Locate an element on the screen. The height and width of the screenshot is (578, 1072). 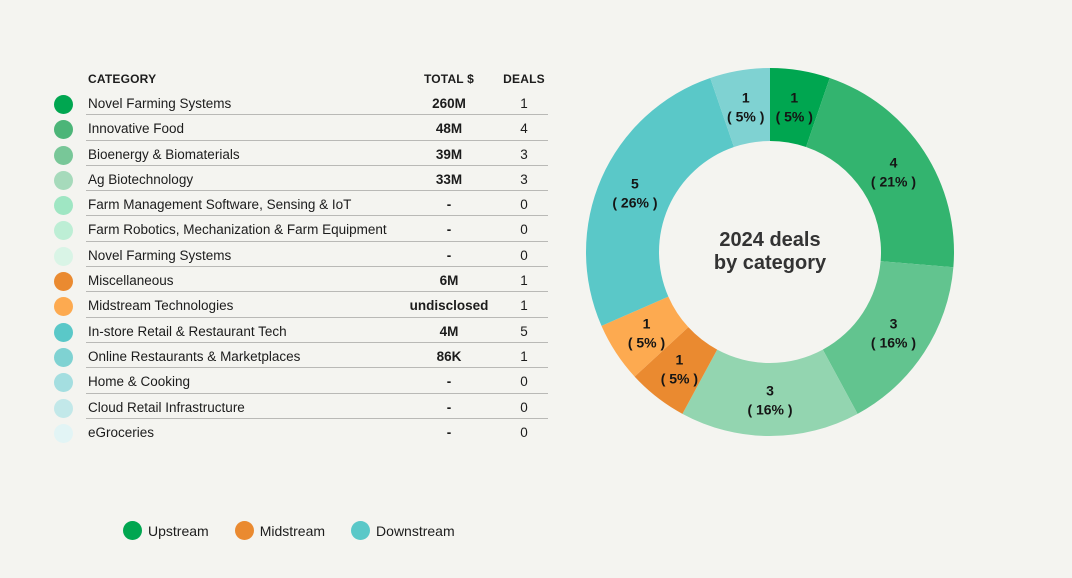
total-amount: 39M is located at coordinates (449, 154).